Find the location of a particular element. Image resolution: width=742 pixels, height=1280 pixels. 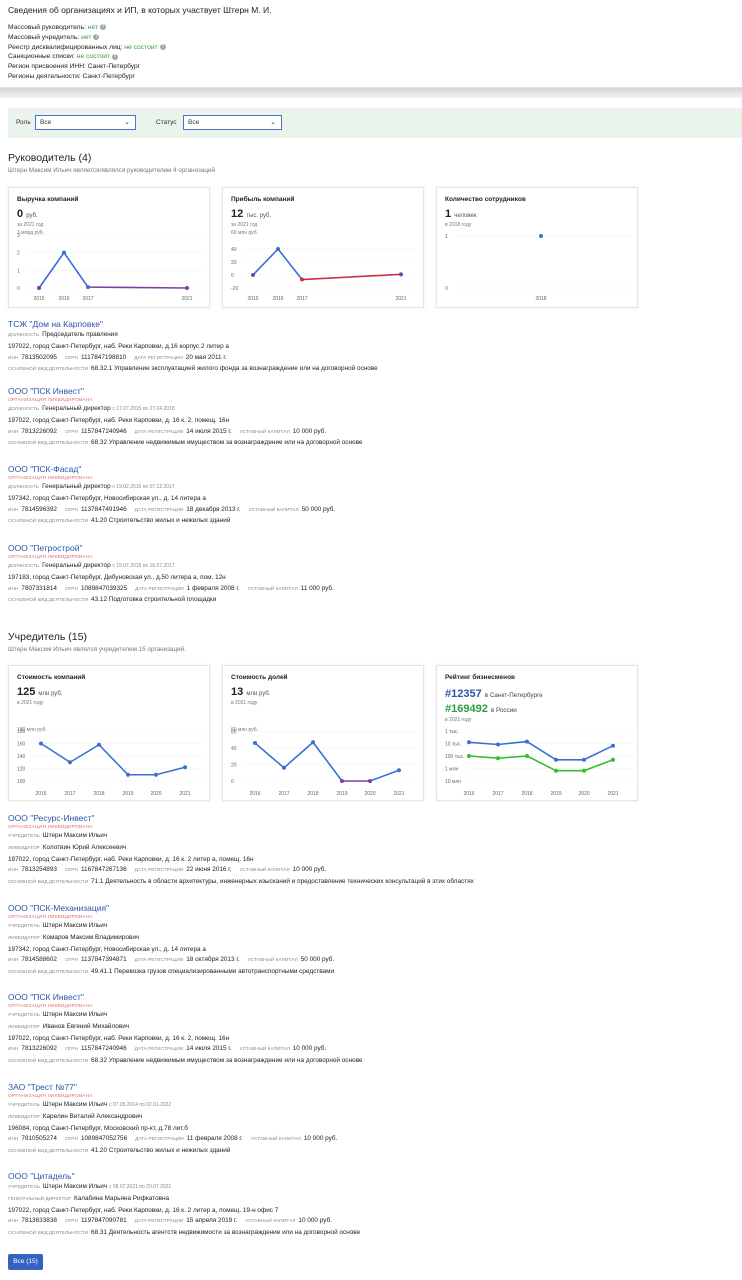

show-all-button: Все (15) is located at coordinates (25, 1262).